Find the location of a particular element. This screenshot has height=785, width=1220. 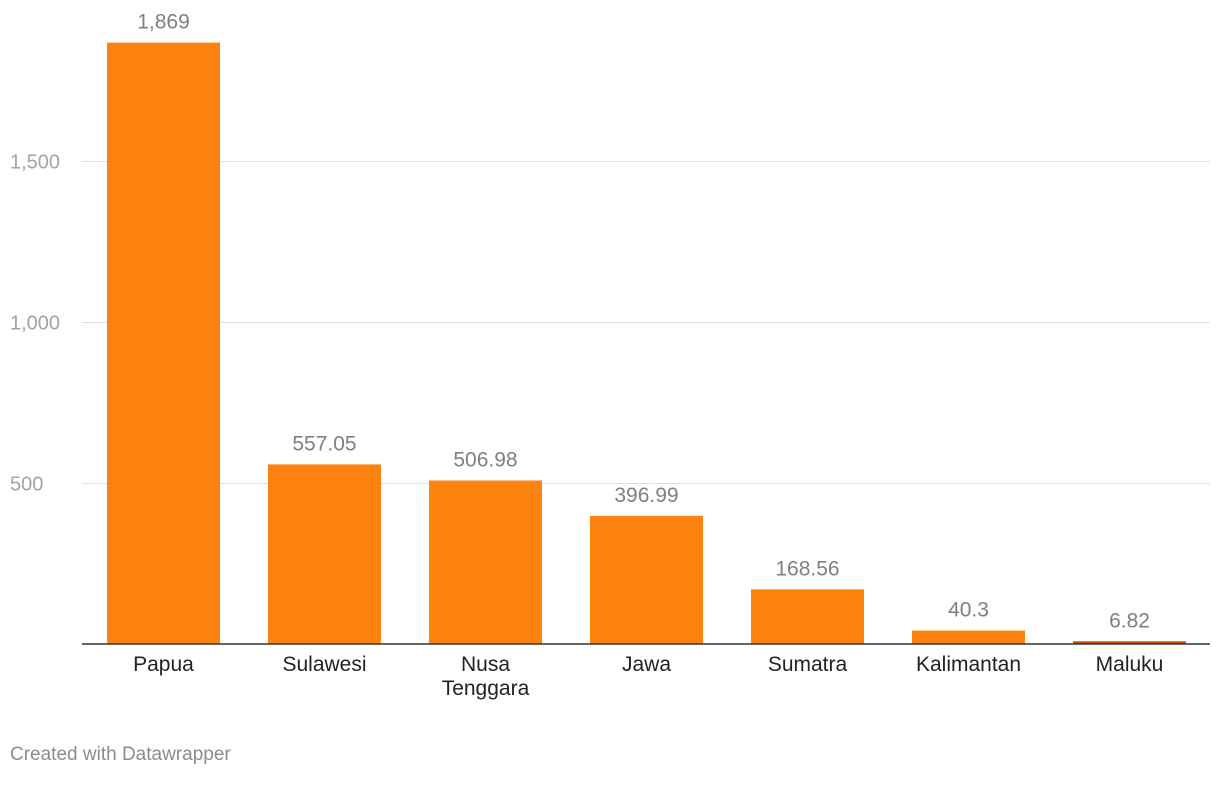

value-label: 168.56 is located at coordinates (807, 568).